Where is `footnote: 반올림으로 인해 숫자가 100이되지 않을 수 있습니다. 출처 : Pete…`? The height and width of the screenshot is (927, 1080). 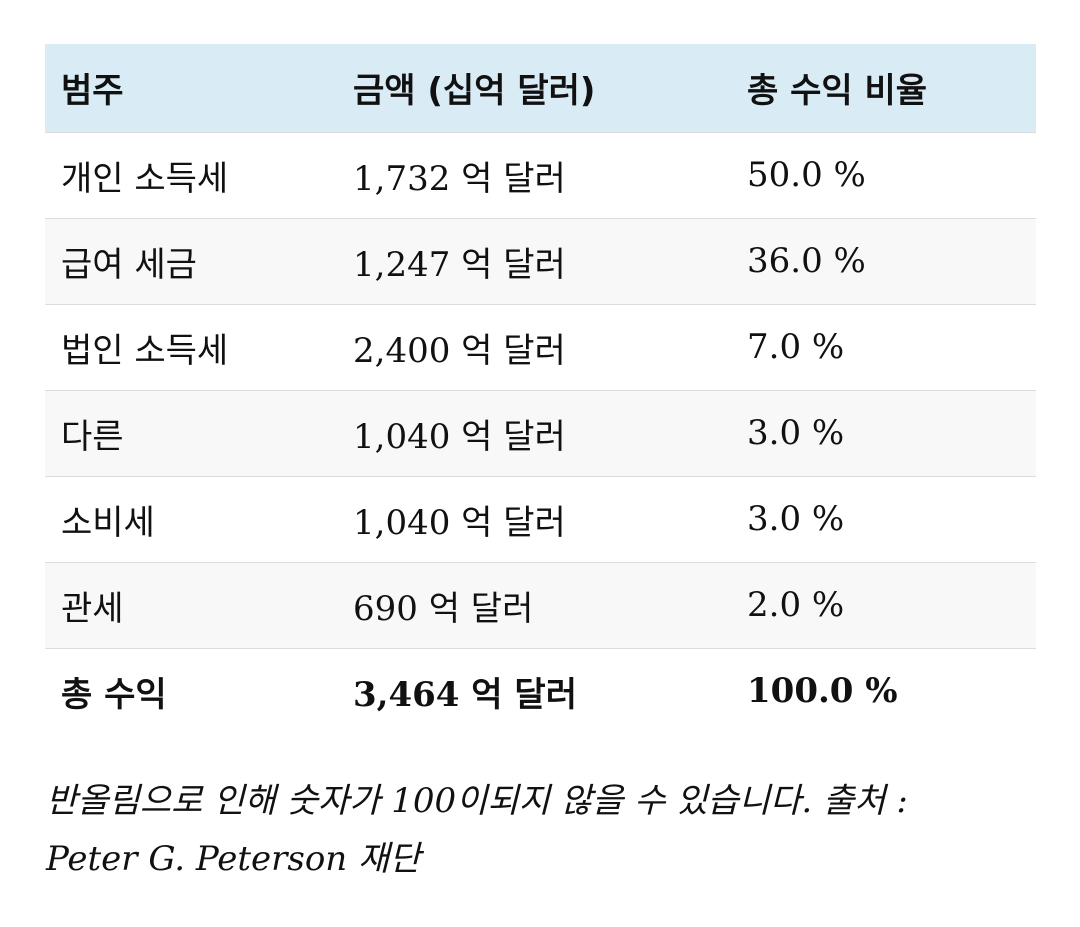
footnote: 반올림으로 인해 숫자가 100이되지 않을 수 있습니다. 출처 : Pete… is located at coordinates (546, 830).